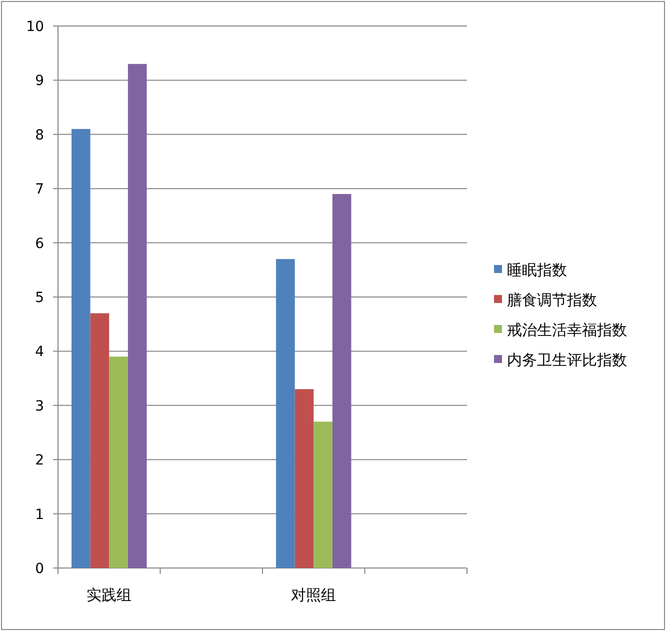 This screenshot has width=666, height=631. I want to click on x-tick-label: 实践组, so click(109, 595).